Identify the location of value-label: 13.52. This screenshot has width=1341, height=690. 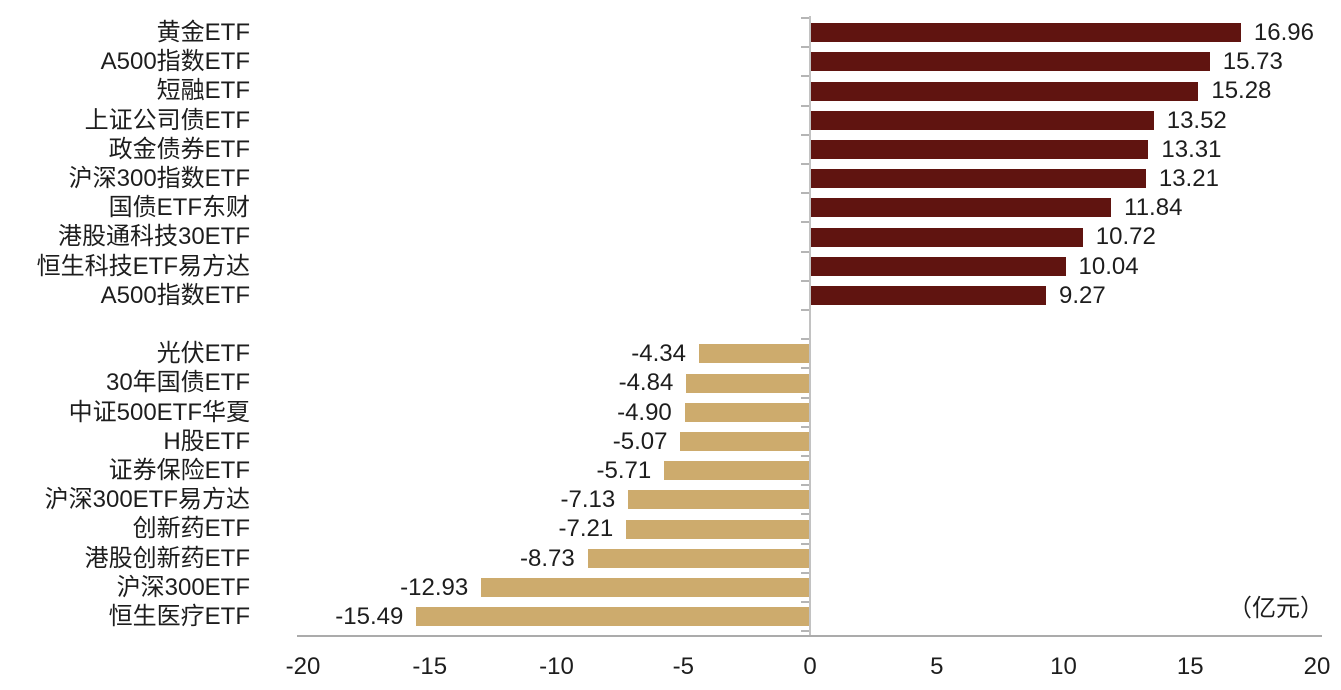
(1196, 120).